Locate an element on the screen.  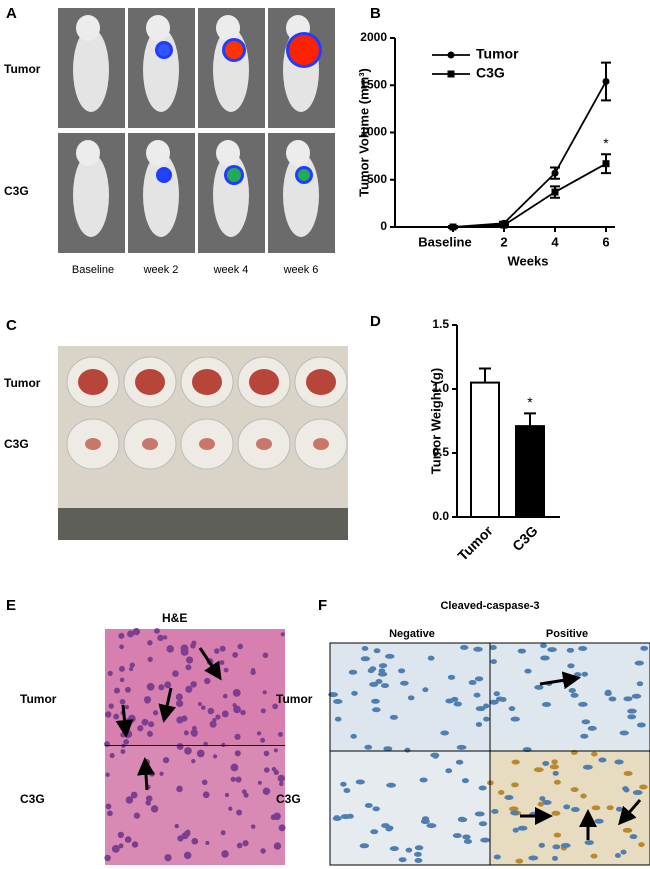
x-axis-label: Weeks is located at coordinates (528, 260).